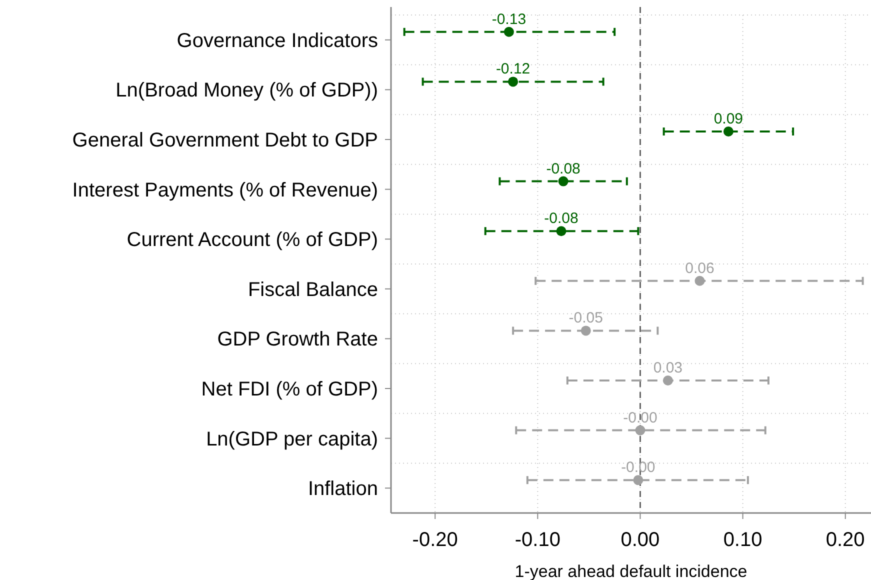  What do you see at coordinates (313, 289) in the screenshot?
I see `y-tick-label: Fiscal Balance` at bounding box center [313, 289].